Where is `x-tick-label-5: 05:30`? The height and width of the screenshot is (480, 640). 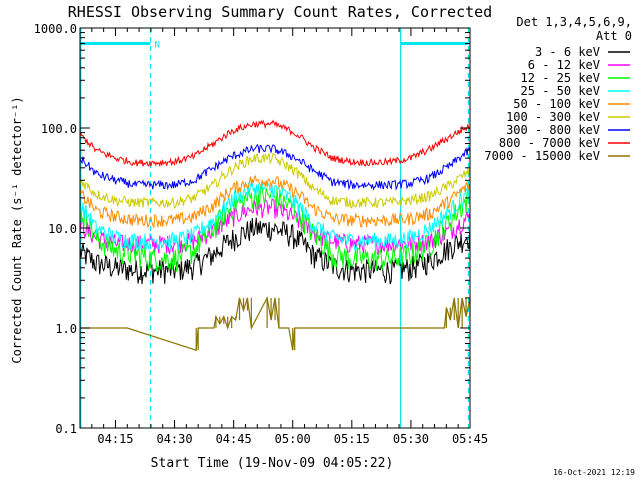 x-tick-label-5: 05:30 is located at coordinates (411, 439).